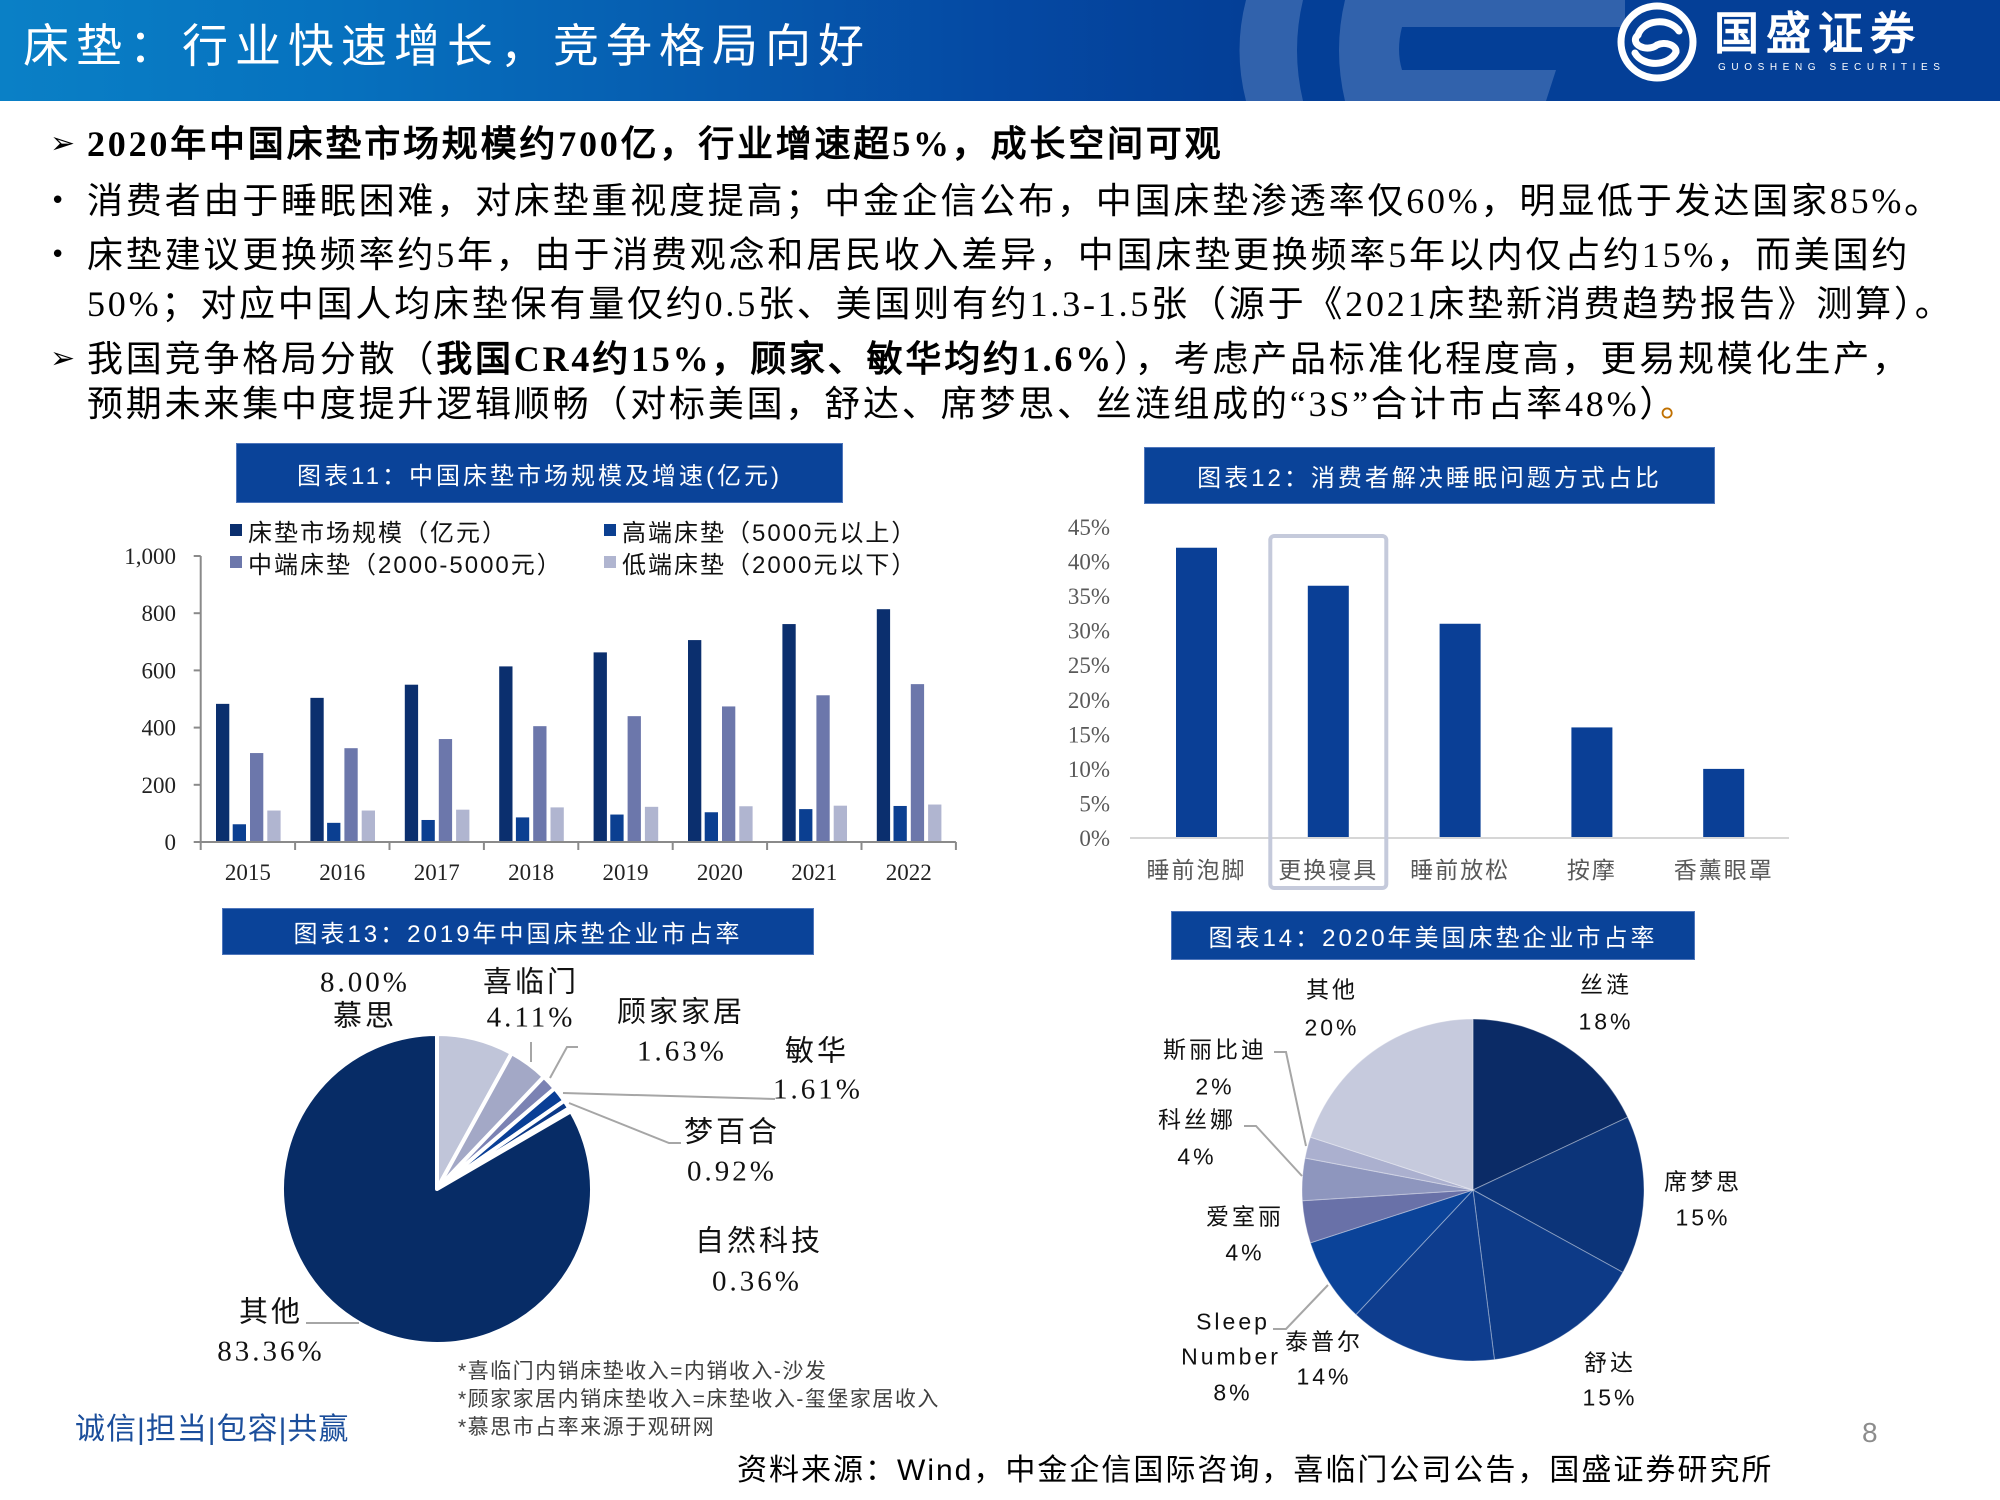 This screenshot has height=1500, width=2000. I want to click on x-tick-label: 2016, so click(342, 872).